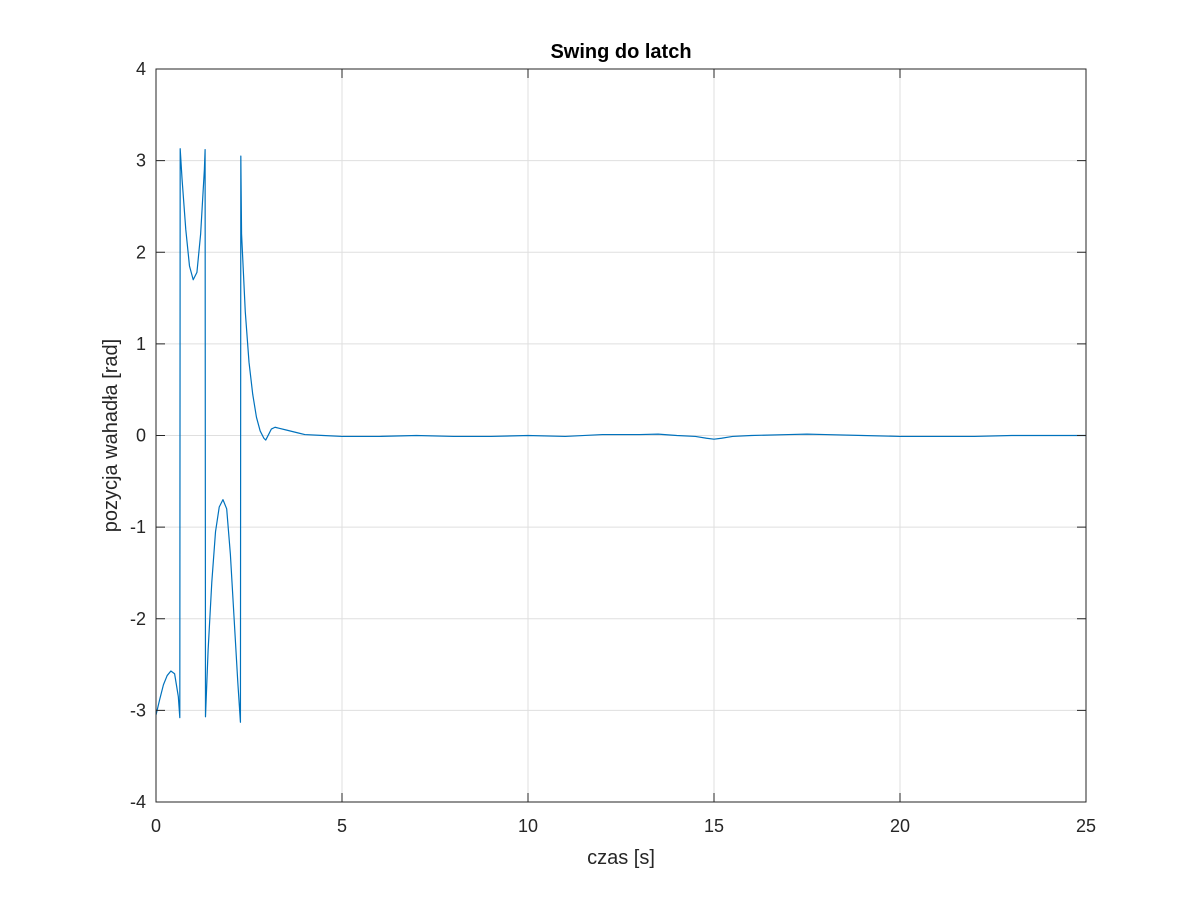 Image resolution: width=1200 pixels, height=900 pixels. Describe the element at coordinates (900, 826) in the screenshot. I see `x-tick-label: 20` at that location.